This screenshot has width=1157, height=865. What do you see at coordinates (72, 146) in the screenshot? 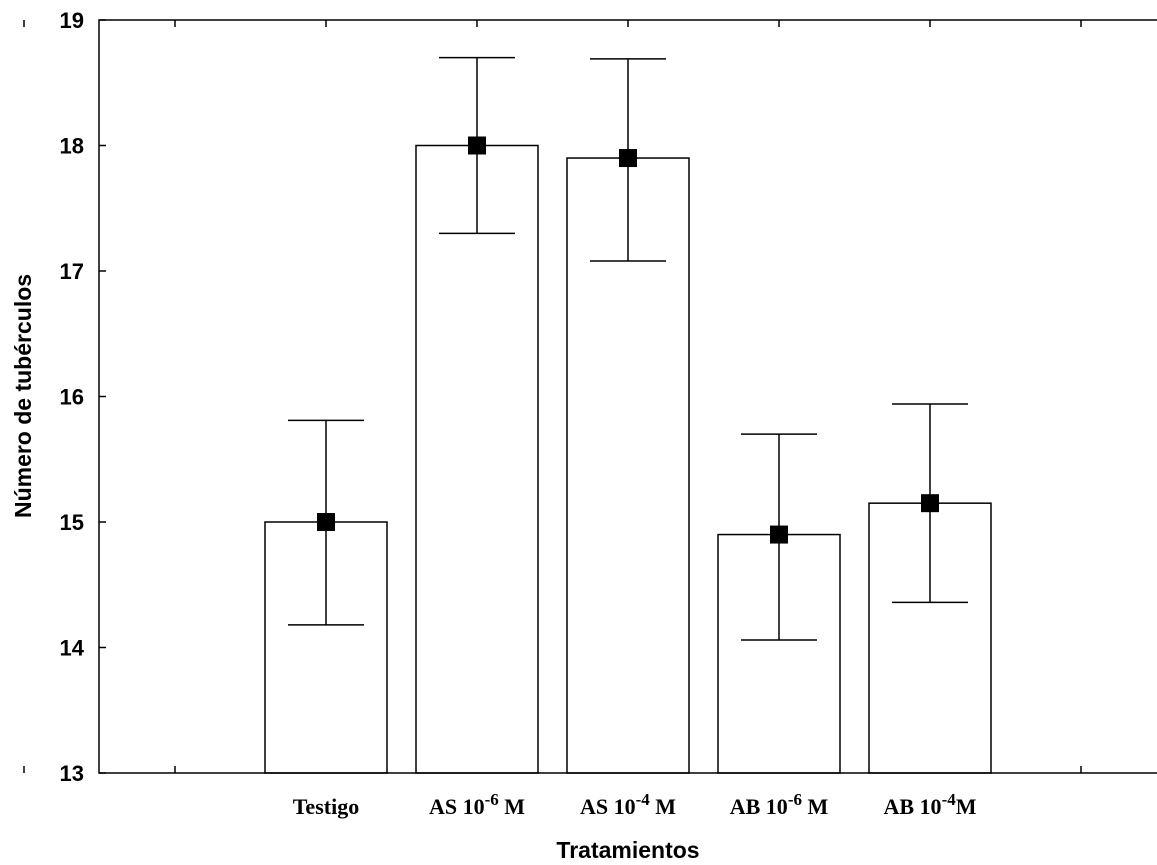
I see `y-tick-label: 18` at bounding box center [72, 146].